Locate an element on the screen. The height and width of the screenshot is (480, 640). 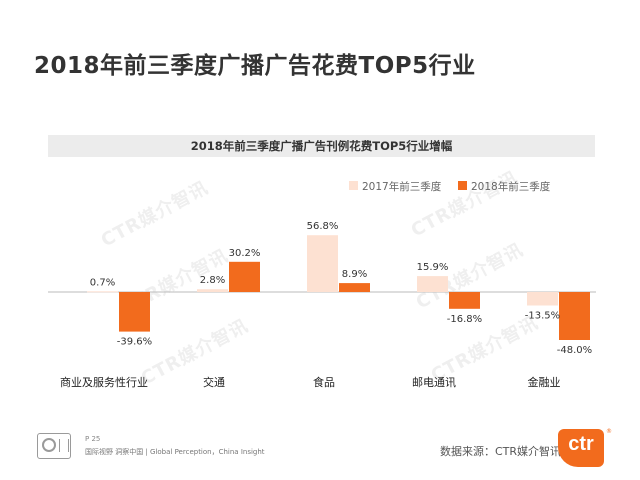
category-label: 金融业 is located at coordinates (544, 382).